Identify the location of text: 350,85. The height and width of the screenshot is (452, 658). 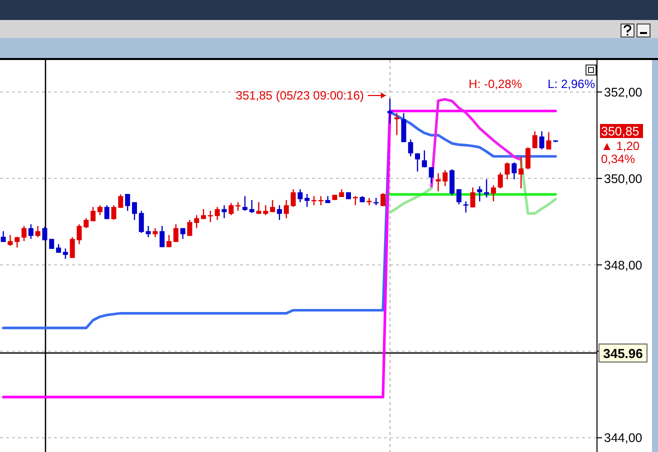
(620, 131).